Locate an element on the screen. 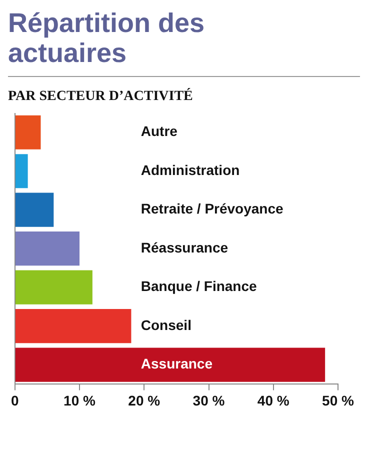  x-tick-label: 40 % is located at coordinates (273, 400).